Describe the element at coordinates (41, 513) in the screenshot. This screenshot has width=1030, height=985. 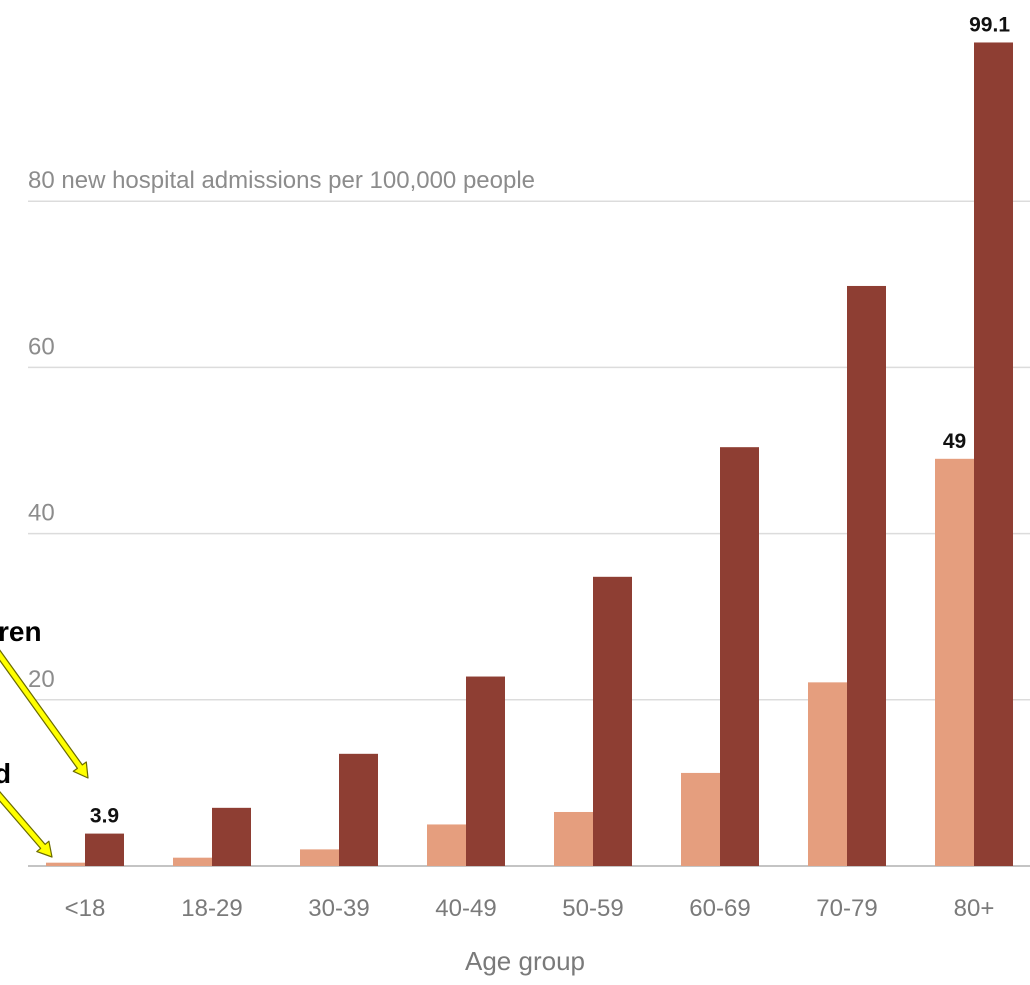
I see `y-tick-label: 40` at that location.